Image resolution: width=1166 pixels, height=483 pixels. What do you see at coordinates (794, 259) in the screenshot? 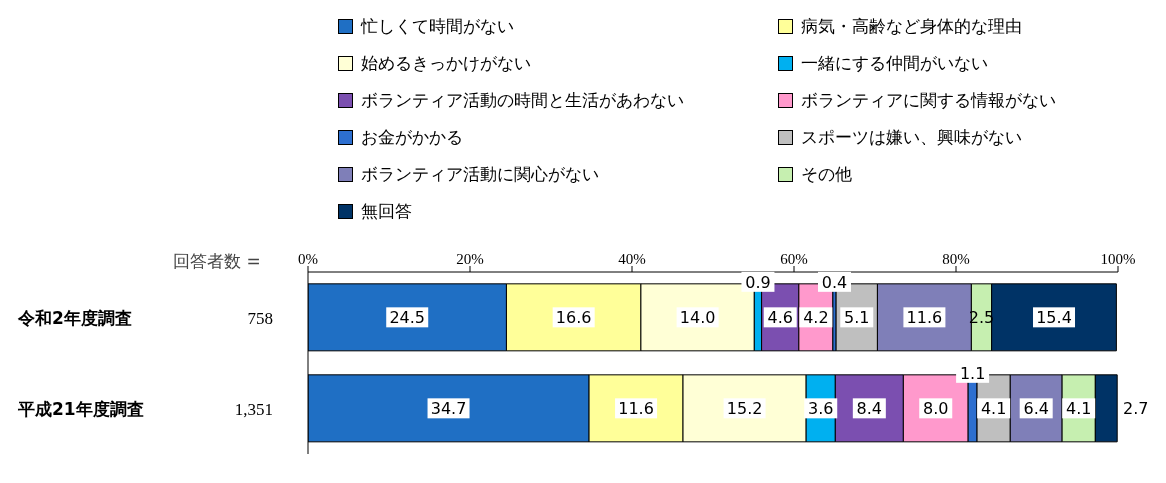
I see `x-tick-label: 60%` at bounding box center [794, 259].